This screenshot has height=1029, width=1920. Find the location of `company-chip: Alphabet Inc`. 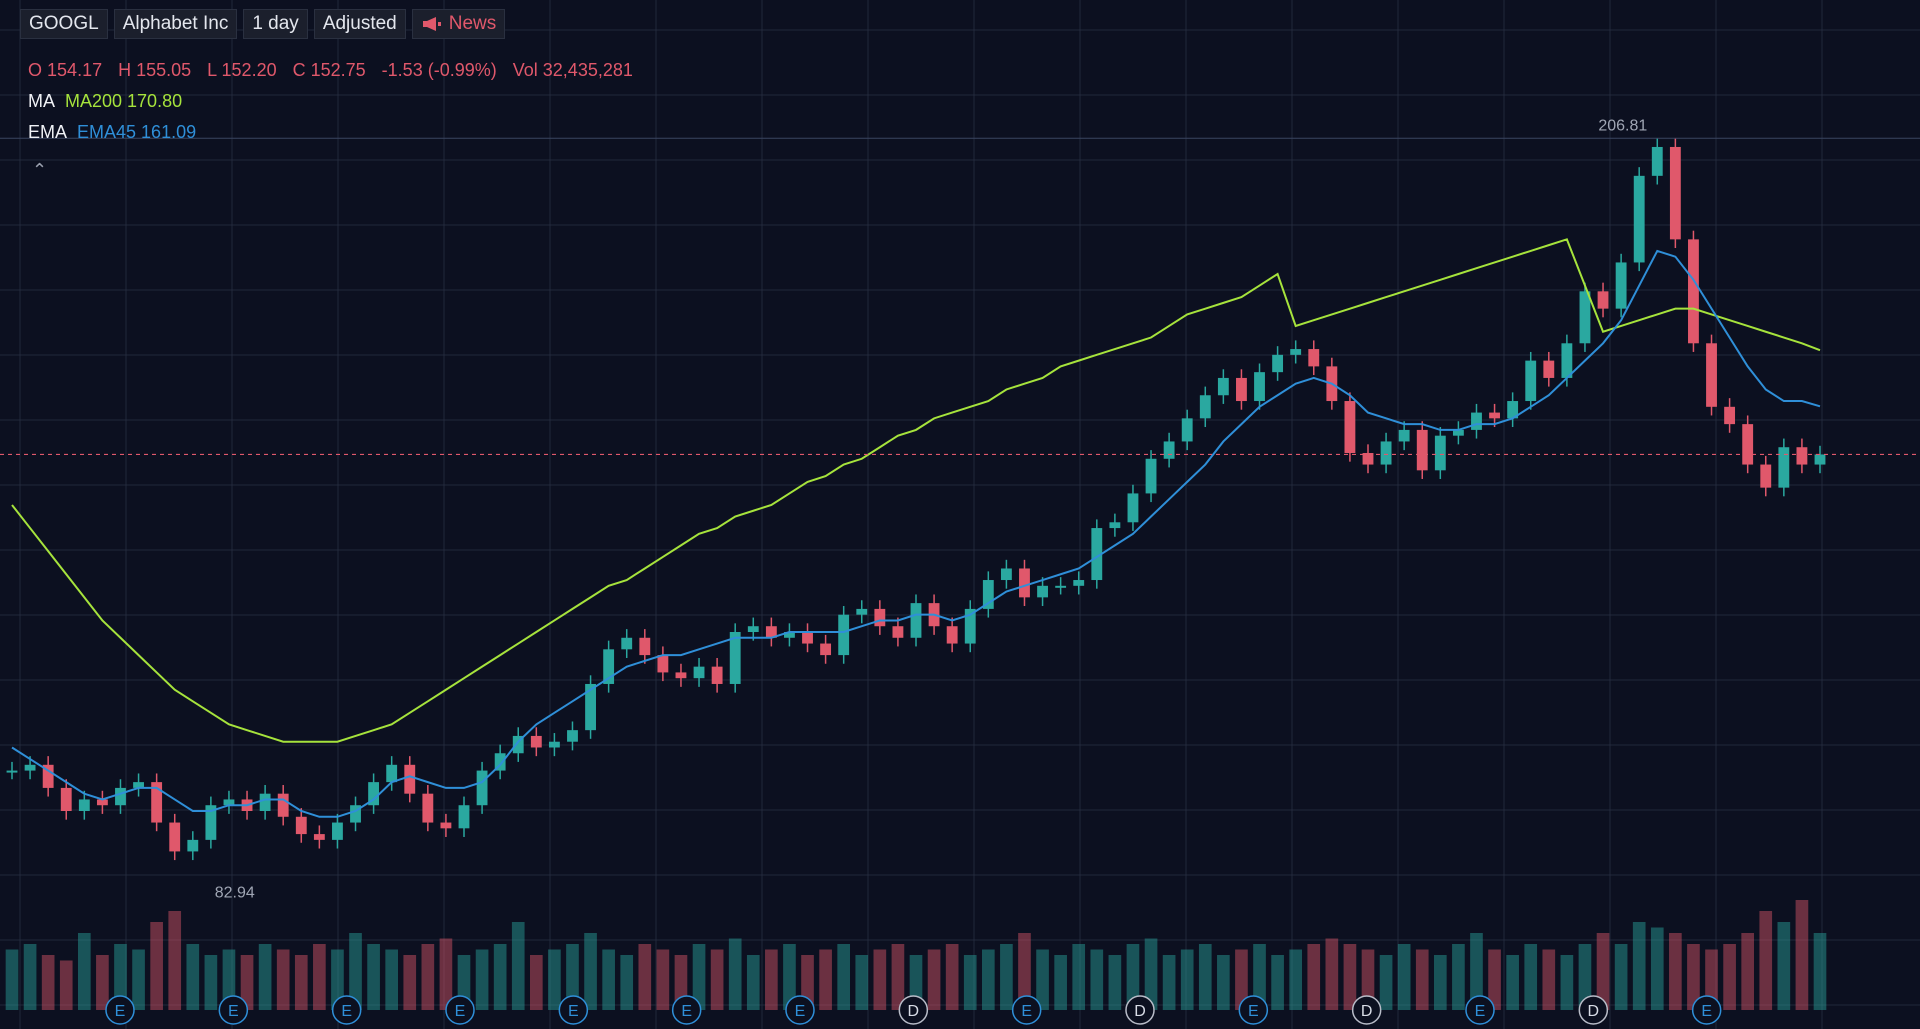

company-chip: Alphabet Inc is located at coordinates (175, 24).